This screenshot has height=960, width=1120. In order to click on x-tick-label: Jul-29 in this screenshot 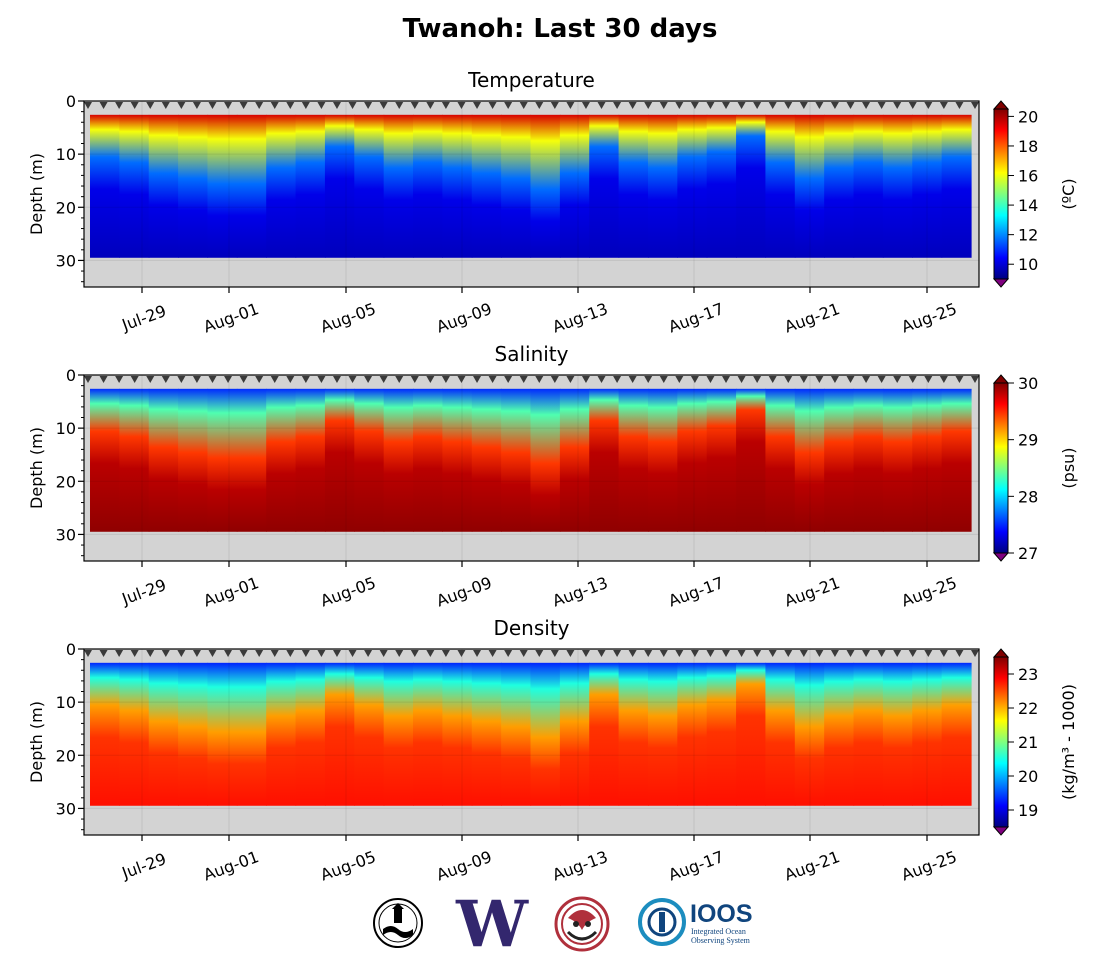, I will do `click(144, 866)`.